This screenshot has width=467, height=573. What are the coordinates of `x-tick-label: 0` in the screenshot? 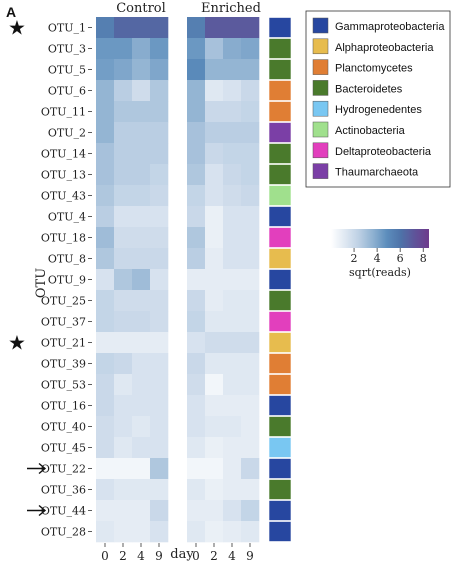 It's located at (105, 556).